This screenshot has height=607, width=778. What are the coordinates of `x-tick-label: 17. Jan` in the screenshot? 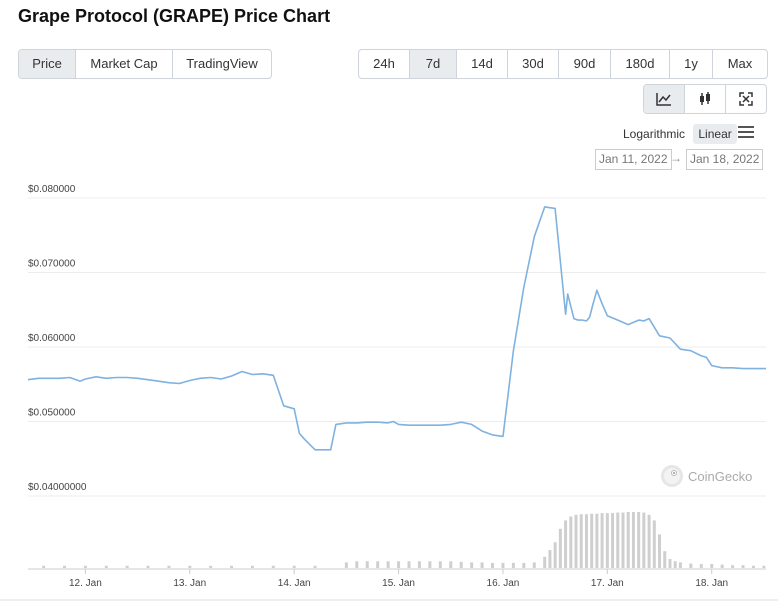 It's located at (607, 583).